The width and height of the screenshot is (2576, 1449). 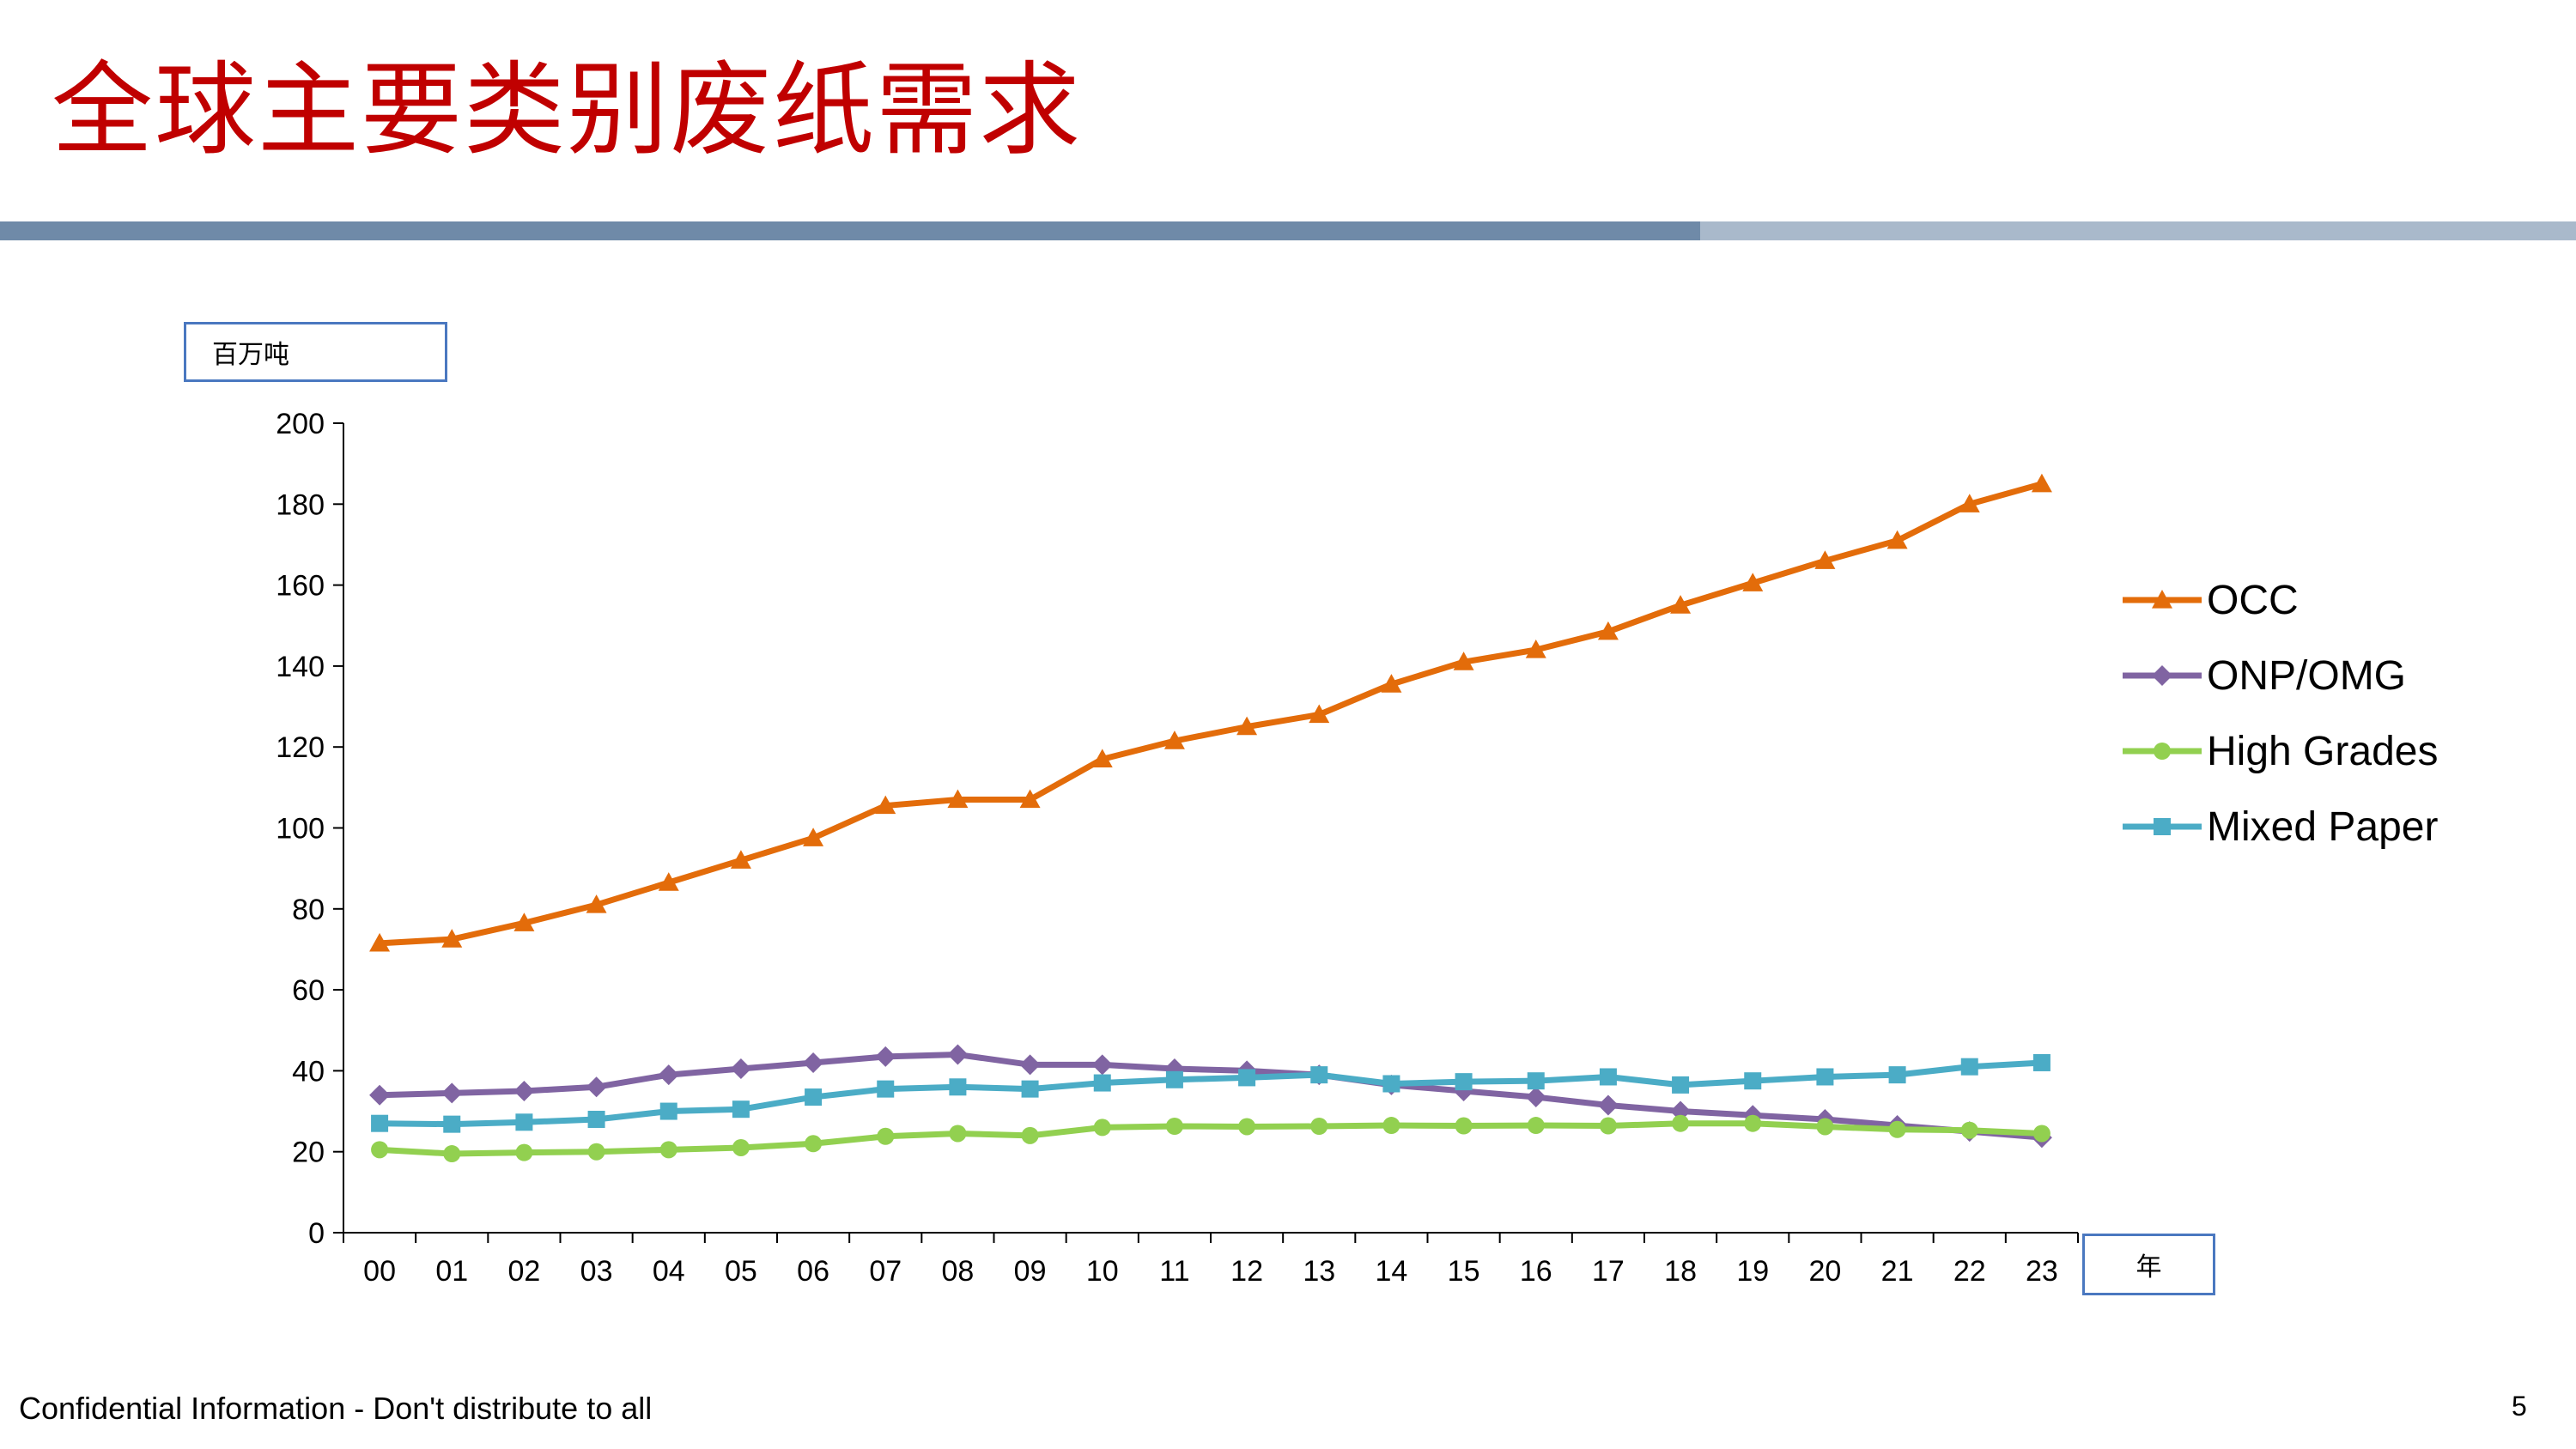 I want to click on legend-item-occ: OCC, so click(x=2280, y=600).